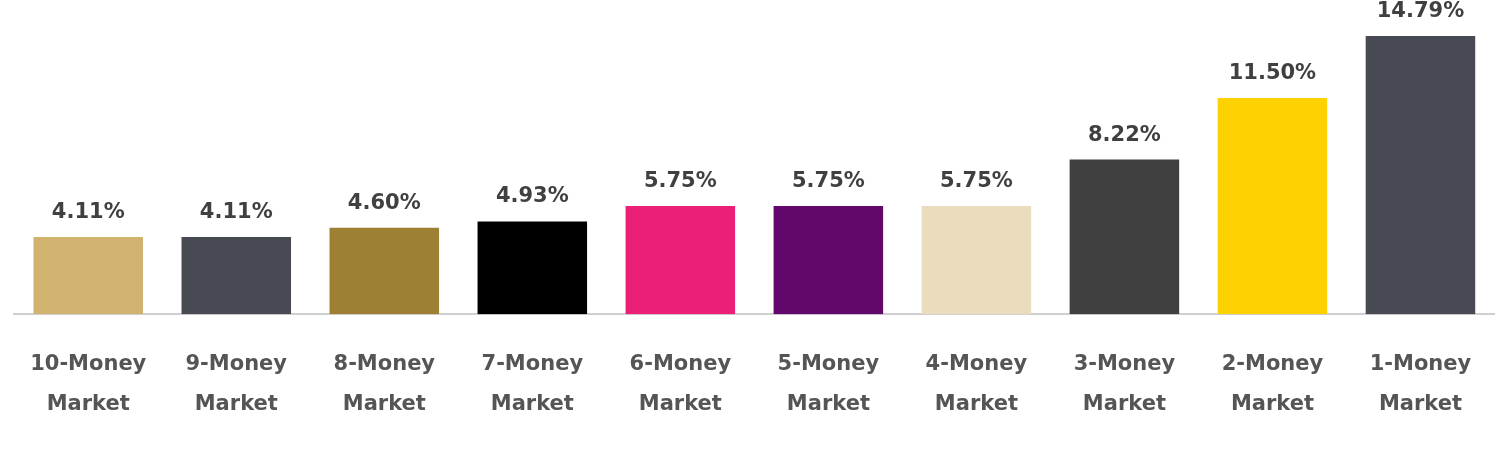 This screenshot has height=458, width=1501. I want to click on x-tick-label: 6-Money Market, so click(680, 382).